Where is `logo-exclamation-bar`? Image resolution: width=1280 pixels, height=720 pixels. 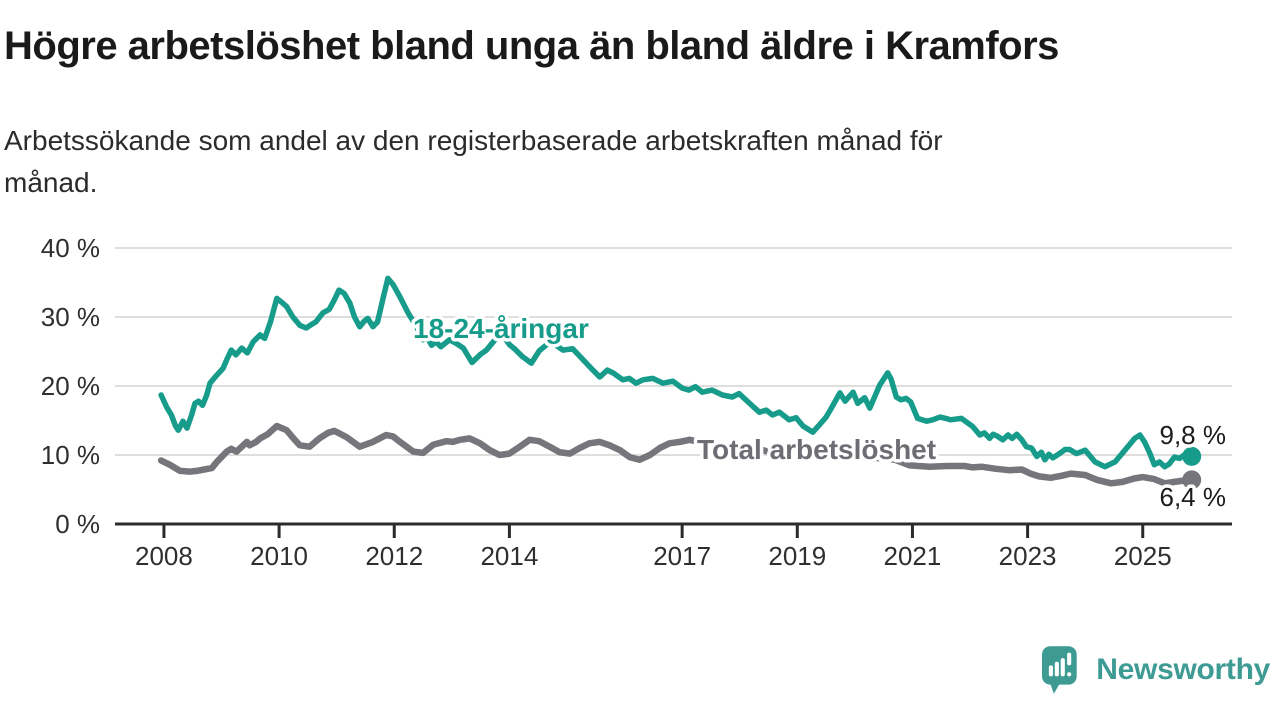 logo-exclamation-bar is located at coordinates (1069, 659).